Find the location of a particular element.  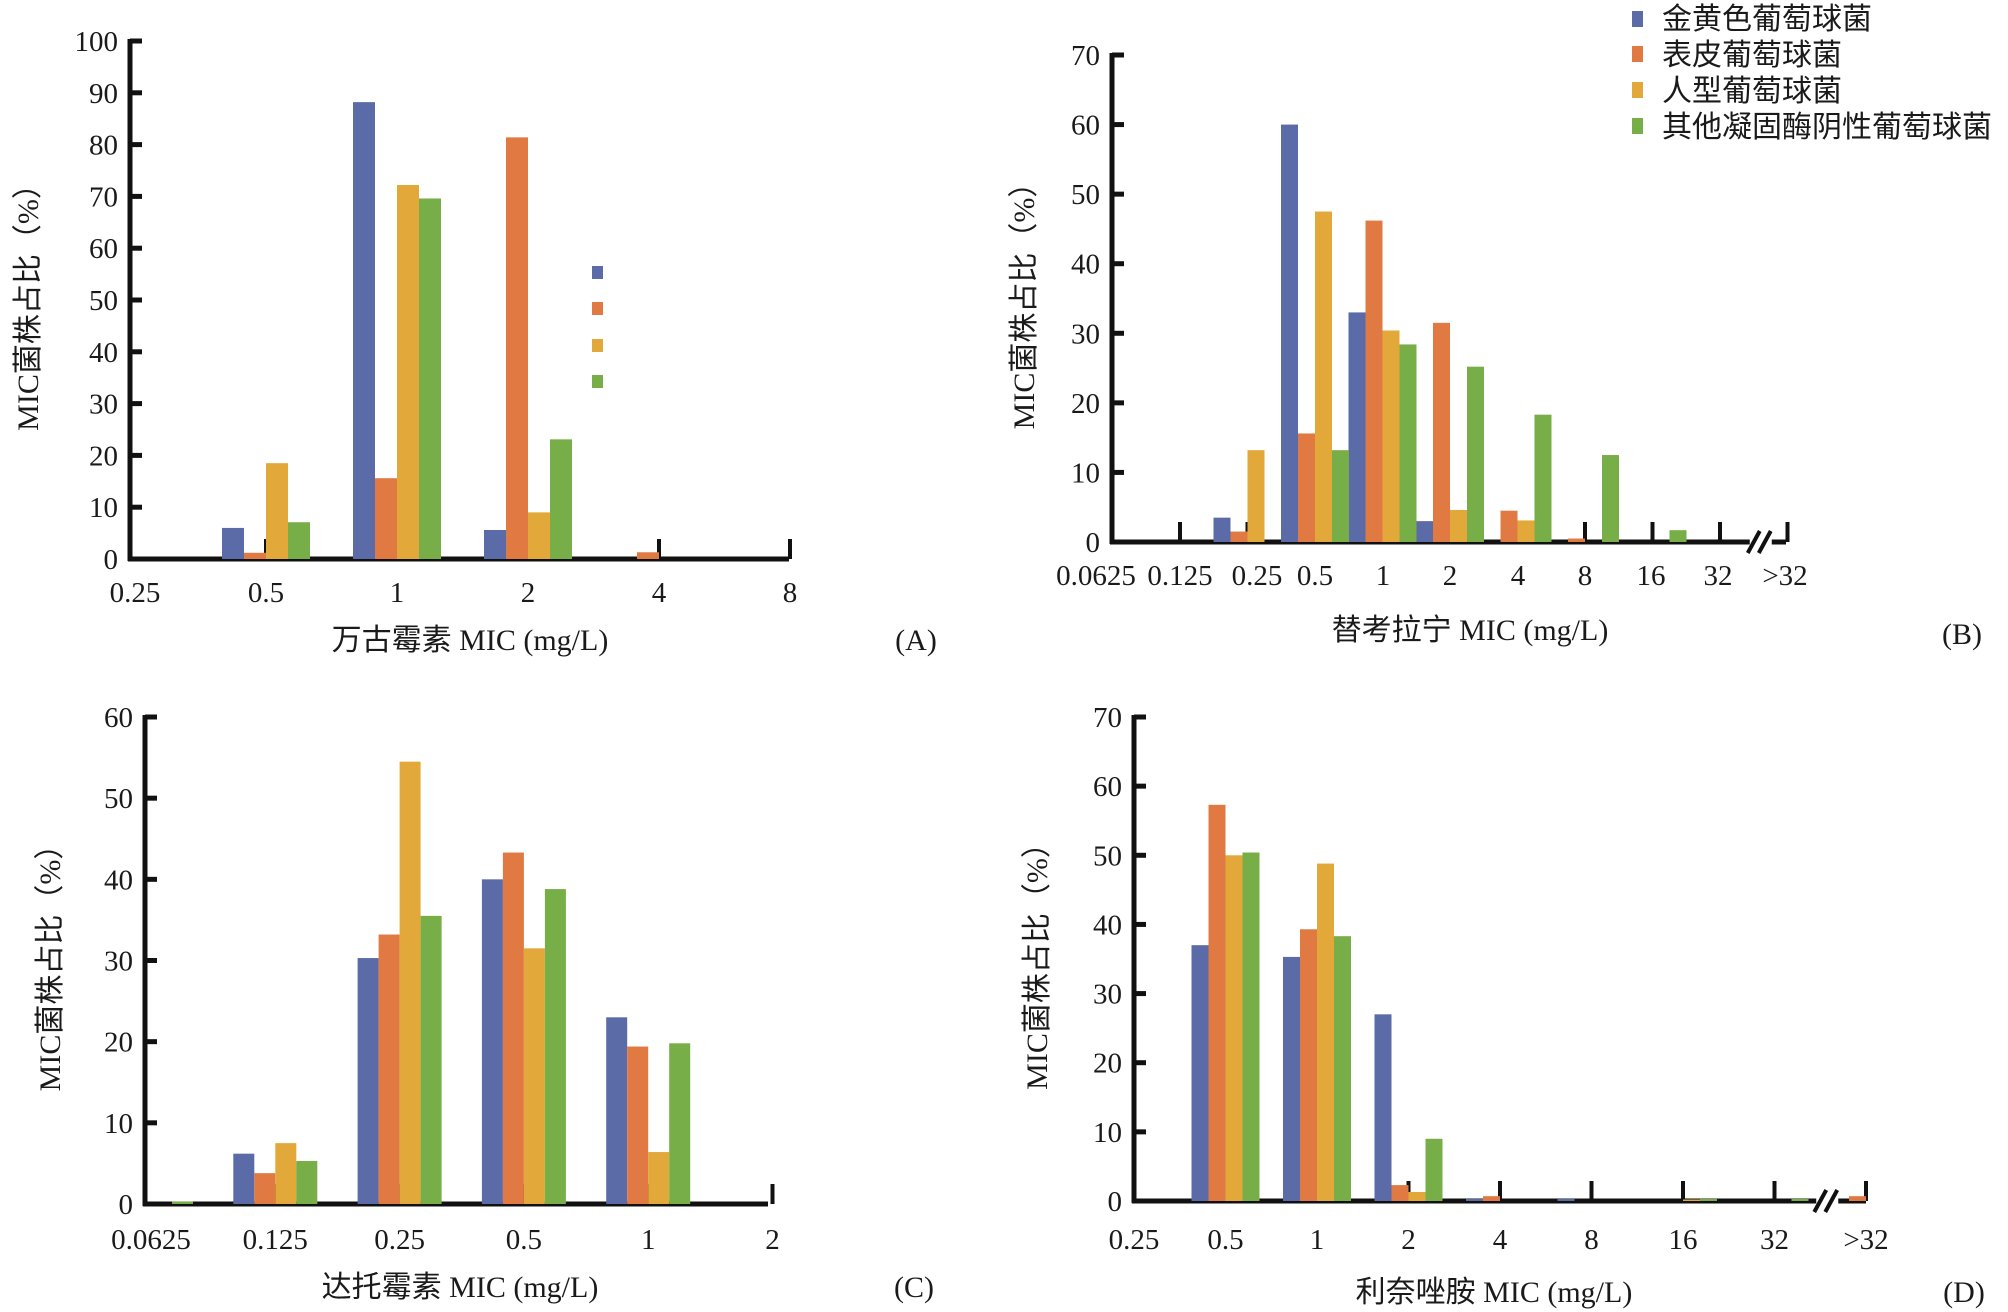

bar-c-series-4-0.25 is located at coordinates (431, 1059).